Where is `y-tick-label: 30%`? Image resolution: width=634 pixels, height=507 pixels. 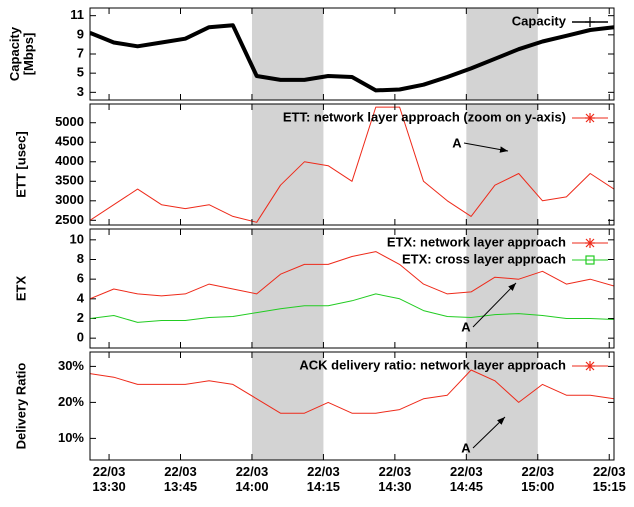
y-tick-label: 30% is located at coordinates (71, 365).